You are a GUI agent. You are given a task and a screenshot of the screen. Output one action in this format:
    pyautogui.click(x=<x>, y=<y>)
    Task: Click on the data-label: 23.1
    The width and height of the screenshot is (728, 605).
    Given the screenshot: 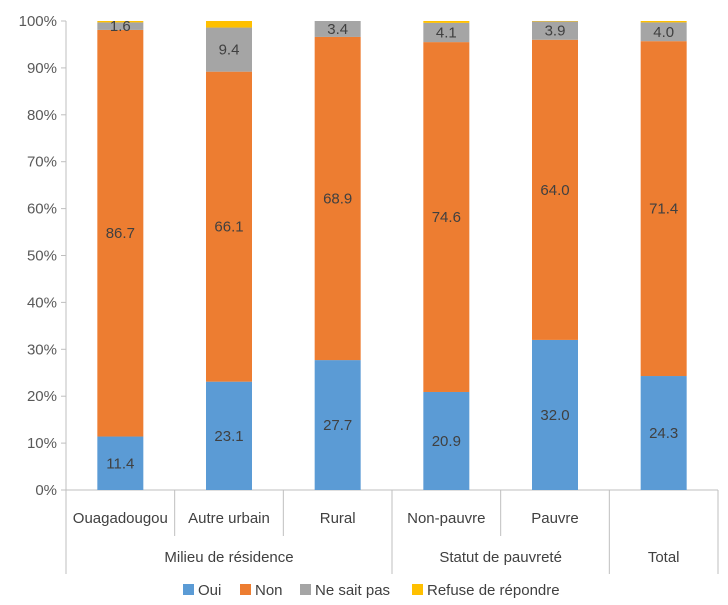 What is the action you would take?
    pyautogui.click(x=228, y=436)
    